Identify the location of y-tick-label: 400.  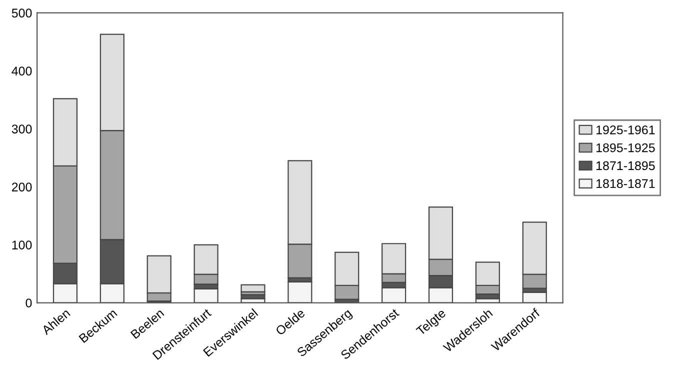
(22, 71).